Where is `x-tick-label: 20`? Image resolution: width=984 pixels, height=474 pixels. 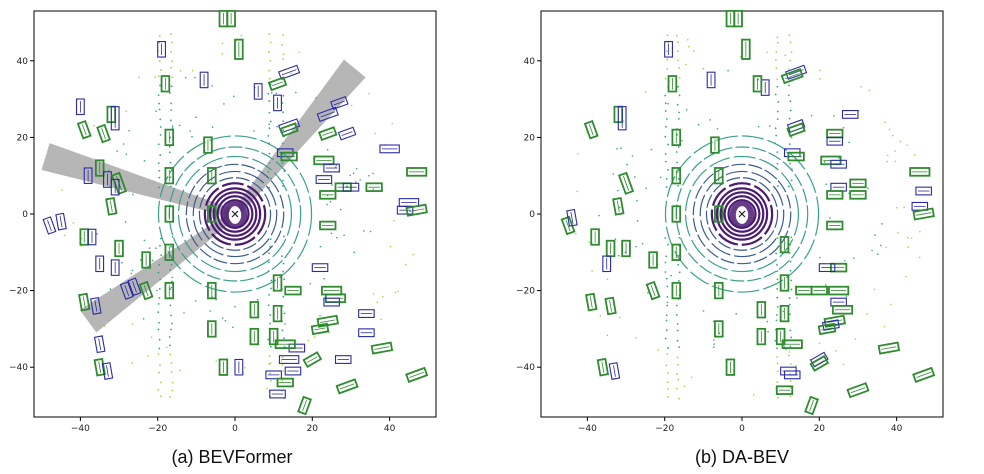 x-tick-label: 20 is located at coordinates (820, 429).